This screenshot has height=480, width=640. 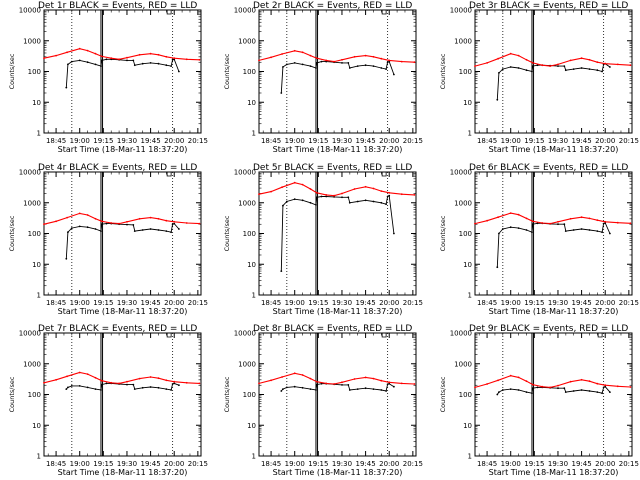 I want to click on chart-title: Det 5r BLACK = Events, RED = LLD, so click(x=332, y=168).